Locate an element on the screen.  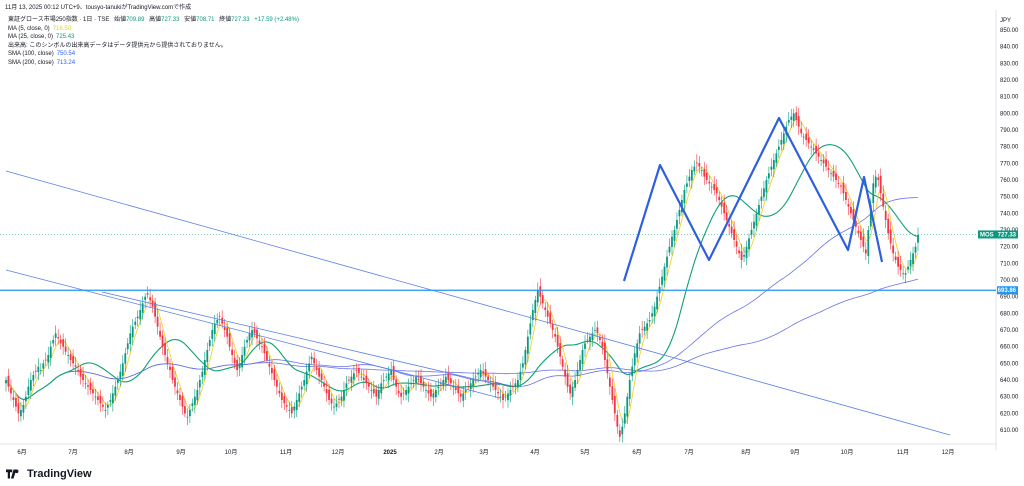
legend-ma5-row: MA (5, close, 0) 716.50 is located at coordinates (153, 29).